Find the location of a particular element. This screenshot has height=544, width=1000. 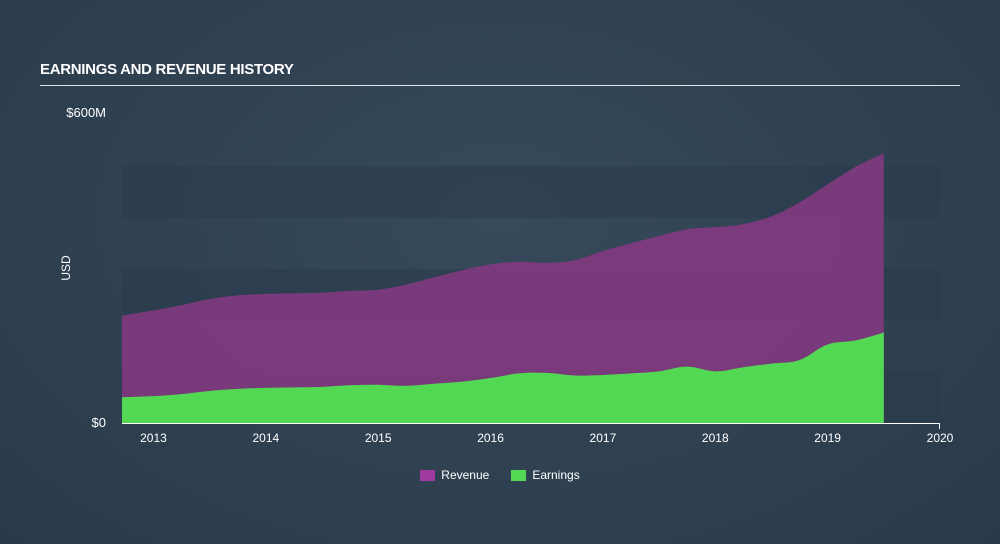

legend-item-revenue: Revenue is located at coordinates (454, 475).